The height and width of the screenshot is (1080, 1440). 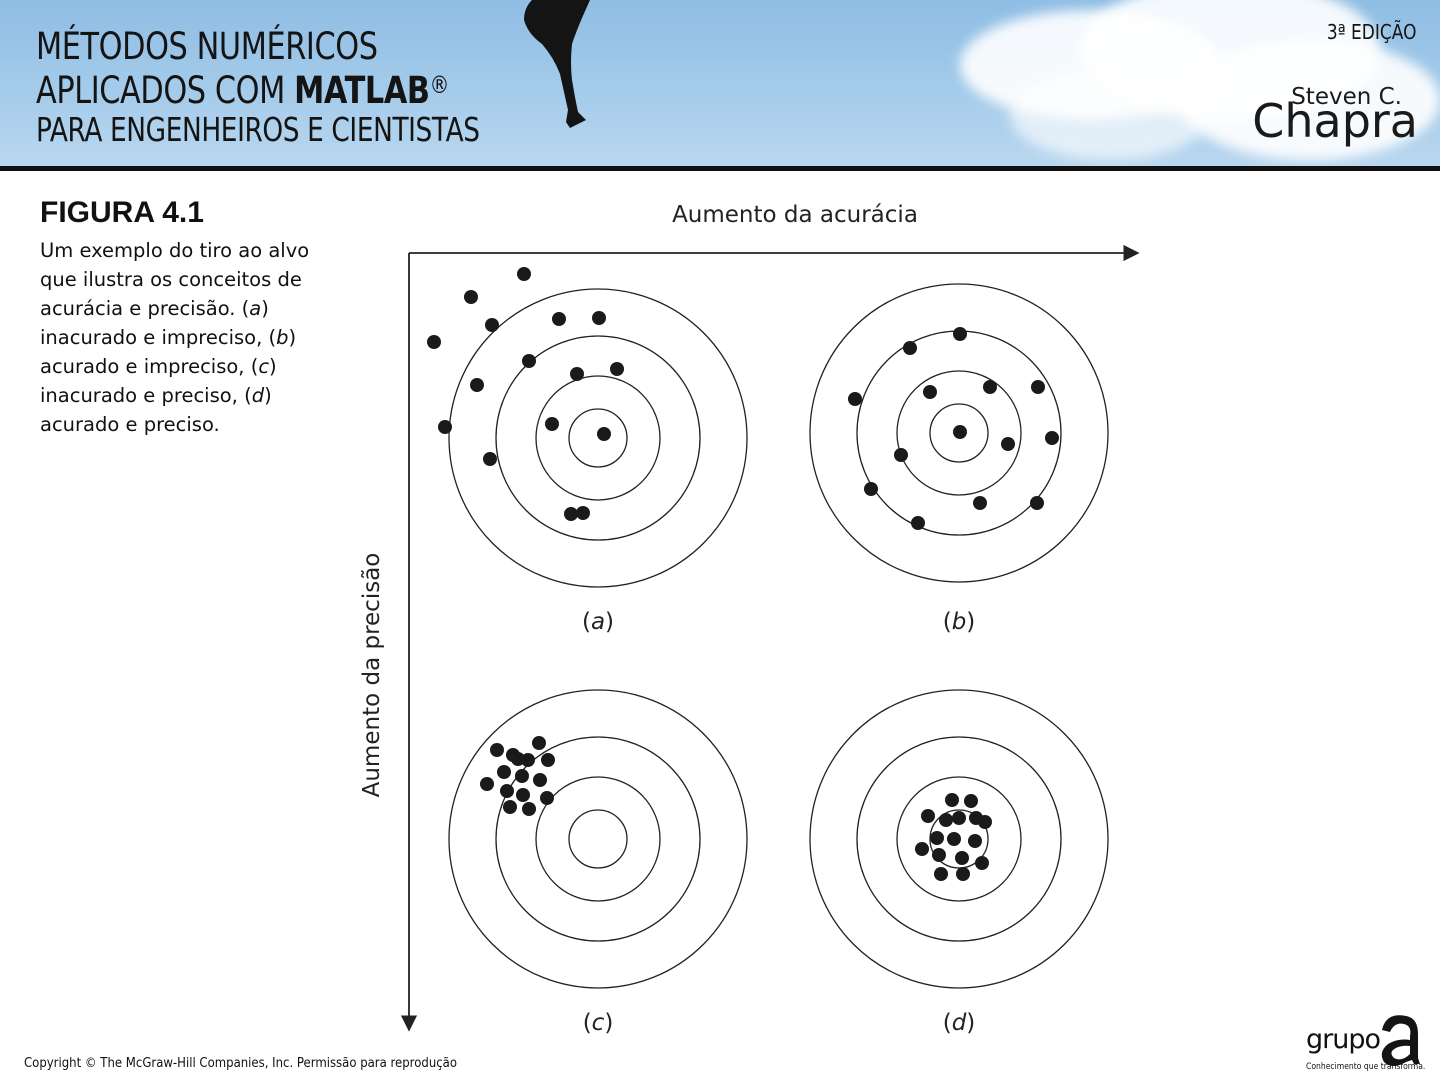 I want to click on book-title-matlab: MATLAB, so click(x=362, y=90).